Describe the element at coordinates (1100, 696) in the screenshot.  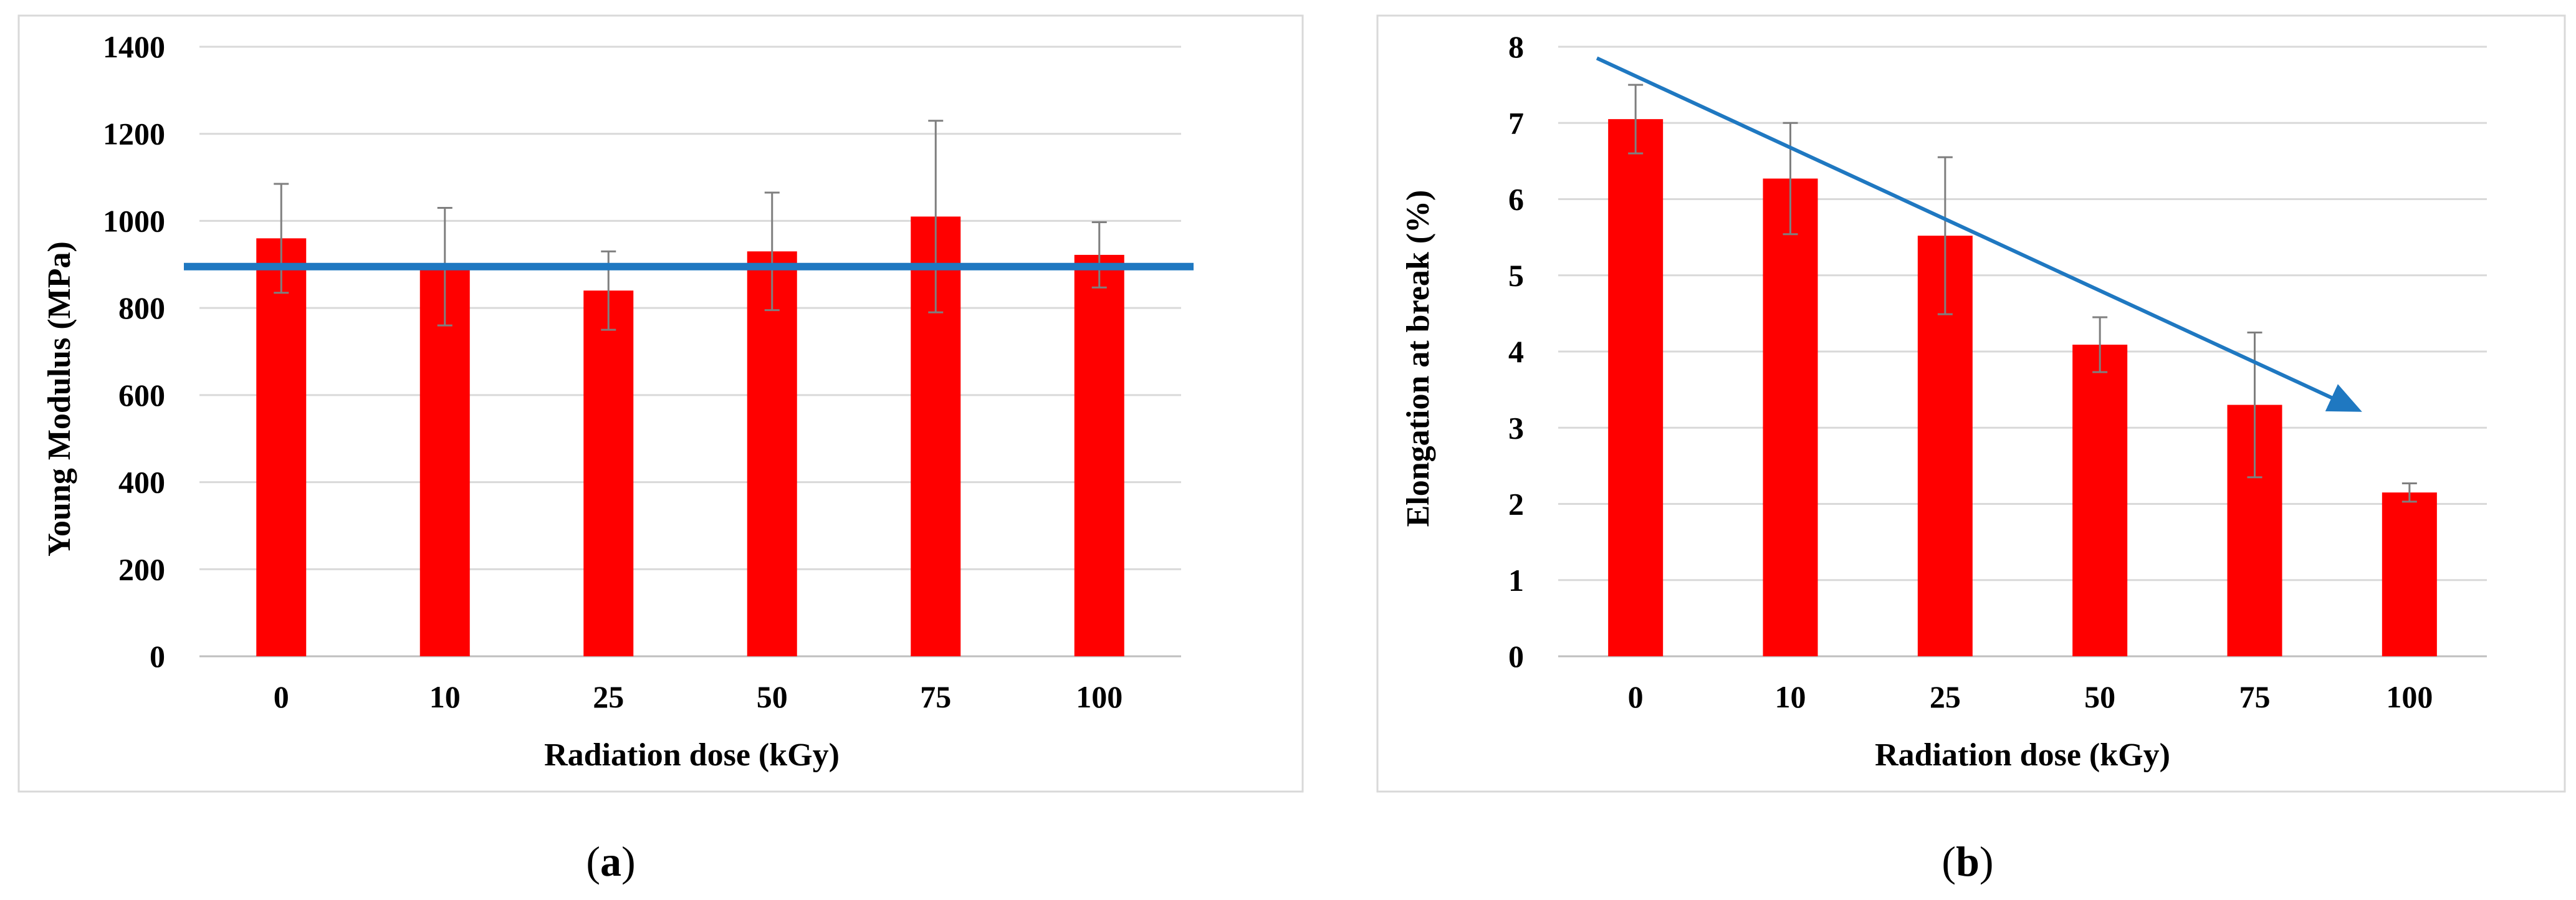
I see `chart-a-xtick-label: 100` at that location.